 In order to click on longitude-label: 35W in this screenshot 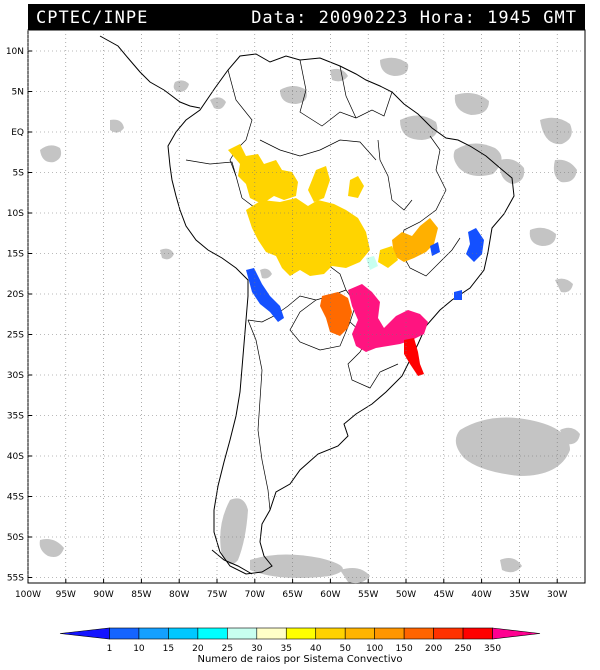, I will do `click(519, 595)`.